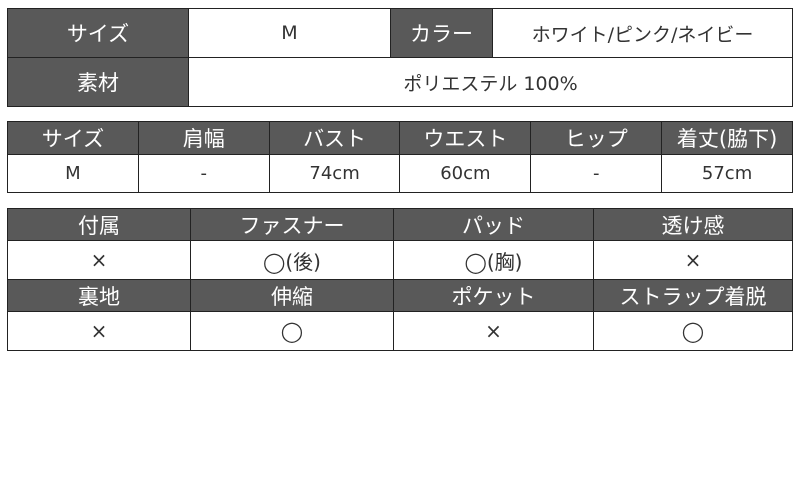  Describe the element at coordinates (493, 295) in the screenshot. I see `header-cell: ポケット` at that location.